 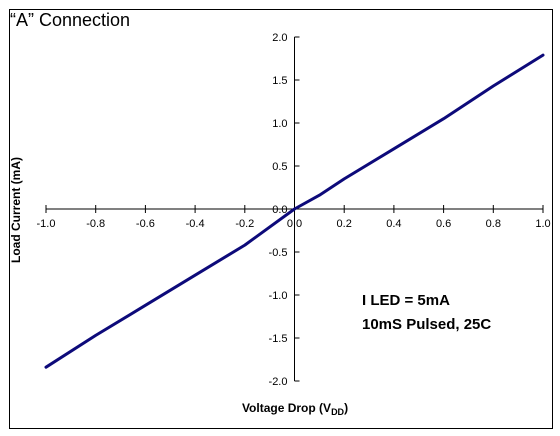 What do you see at coordinates (279, 38) in the screenshot?
I see `y-tick-label: 2.0` at bounding box center [279, 38].